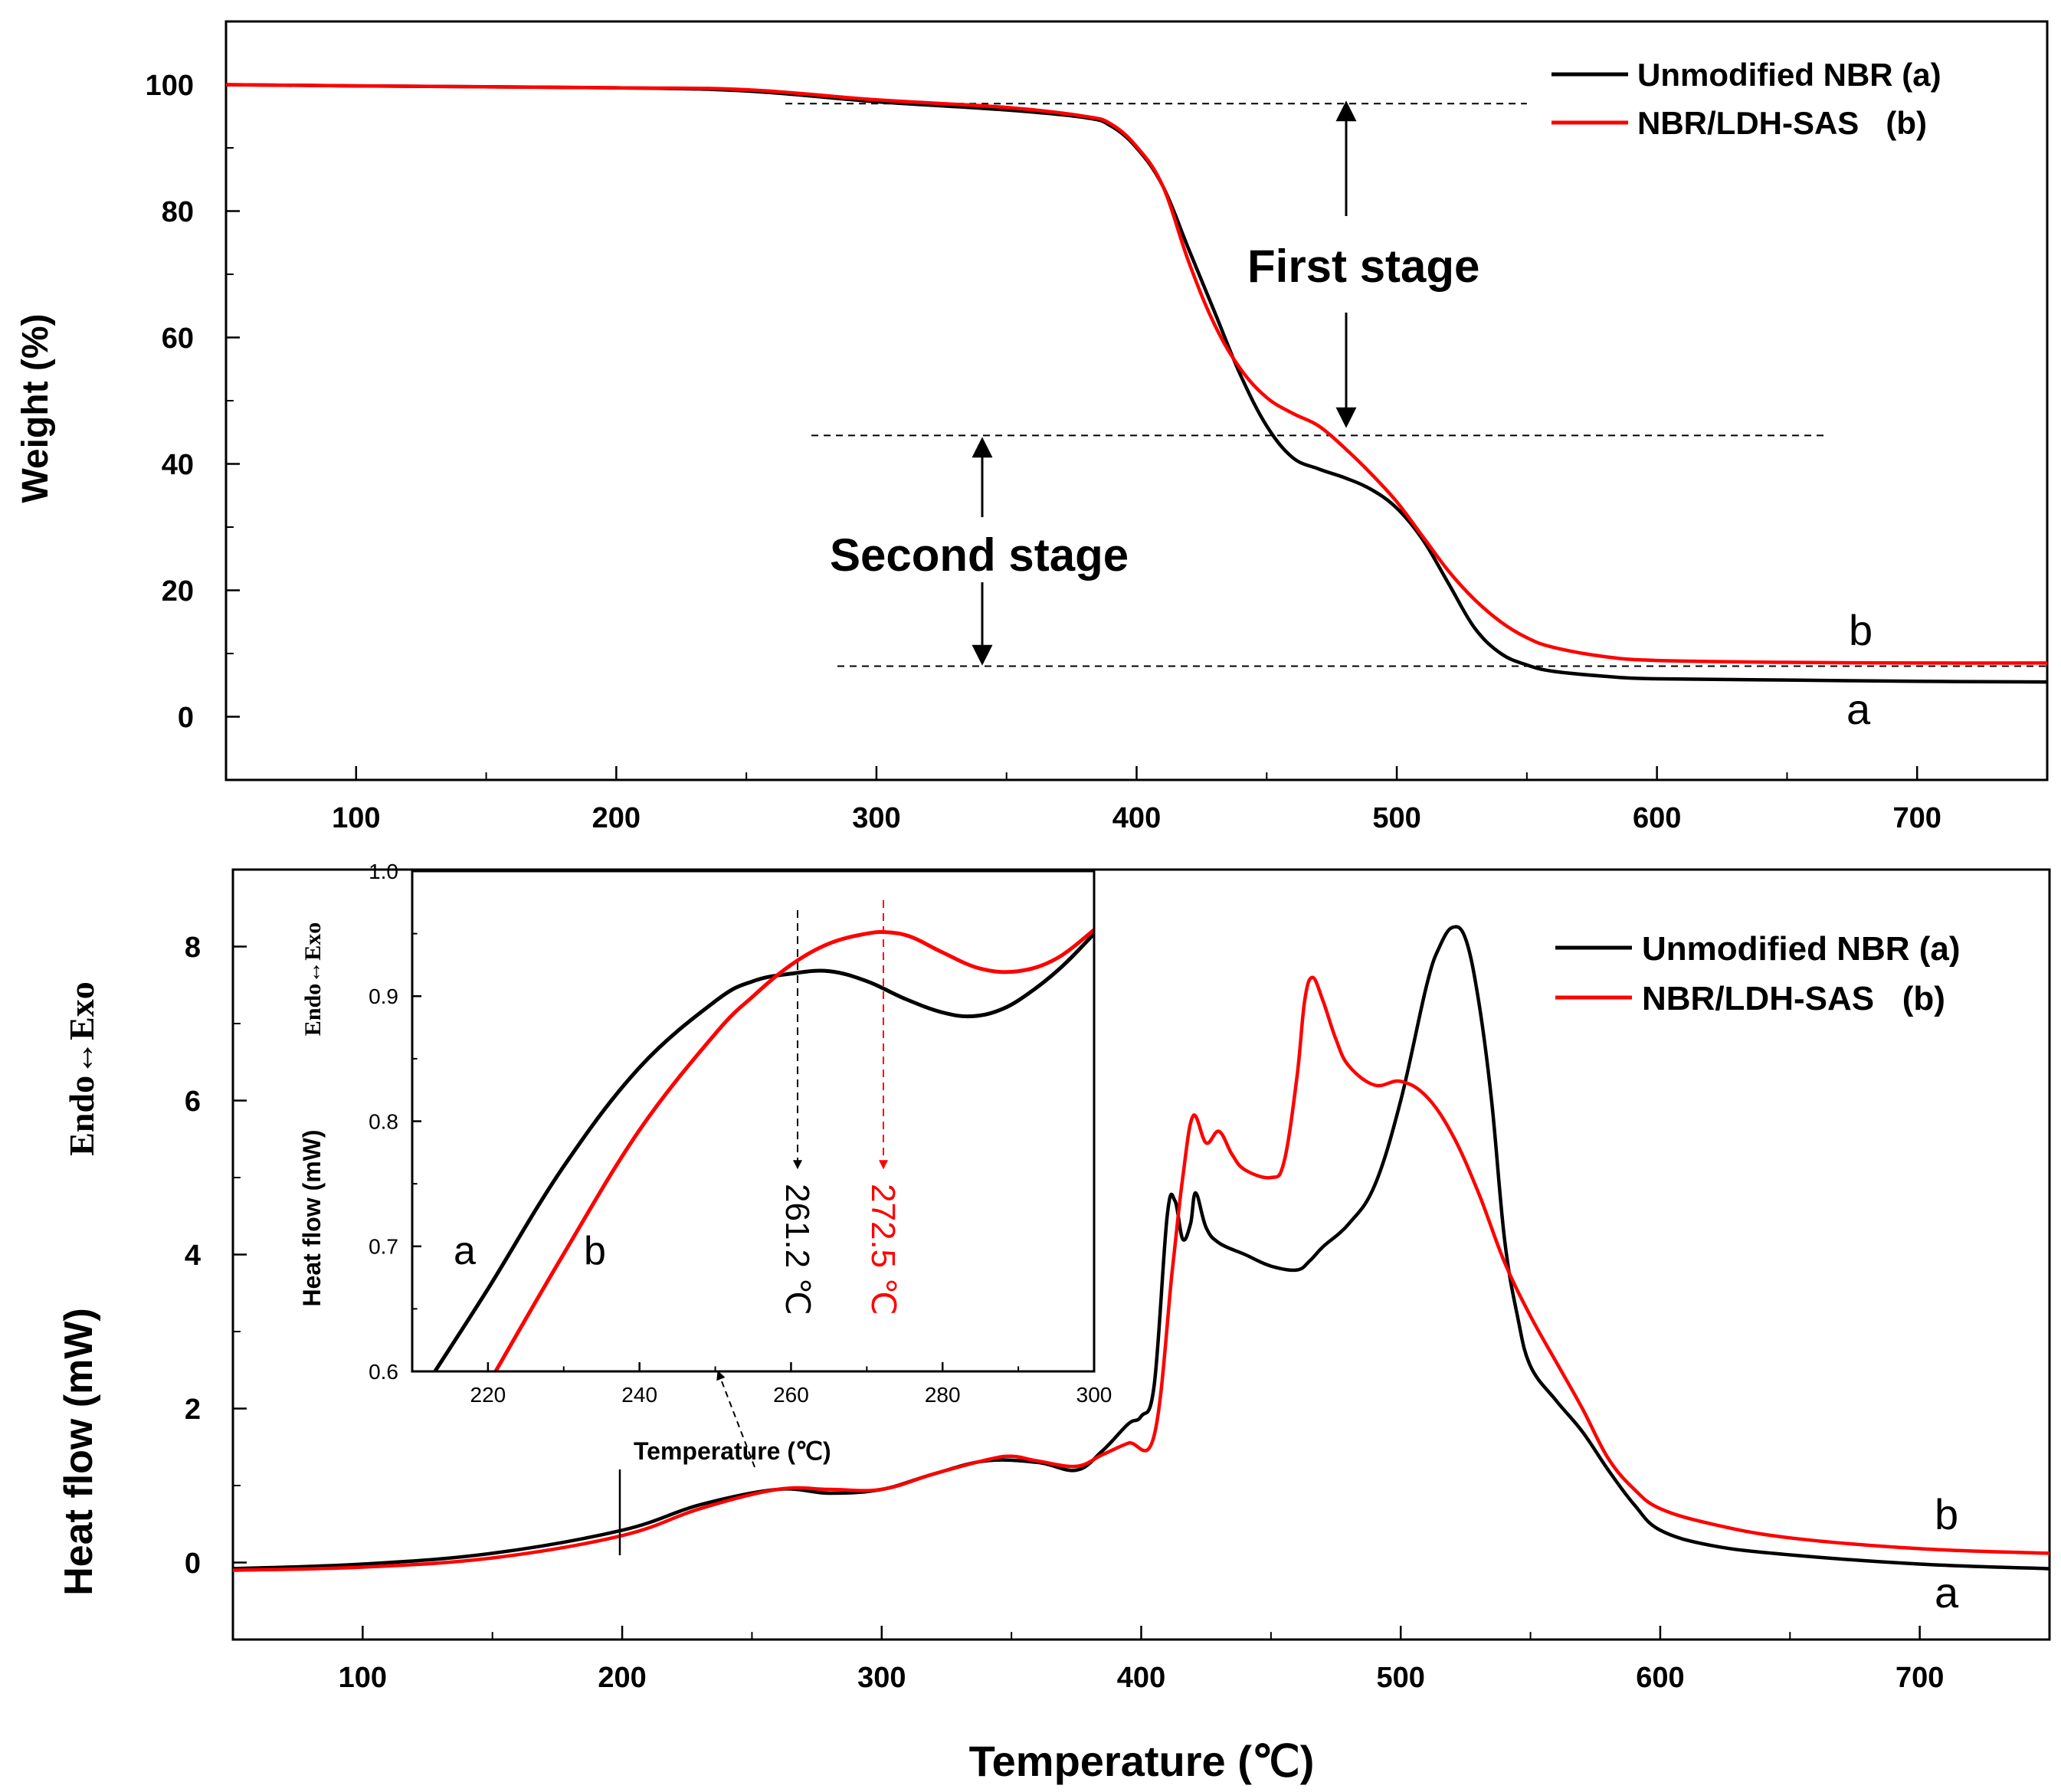 This screenshot has height=1792, width=2061. I want to click on tga-y-tick-label: 80, so click(178, 212).